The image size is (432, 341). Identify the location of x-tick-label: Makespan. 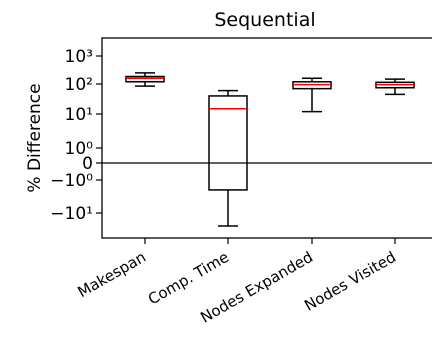
(112, 274).